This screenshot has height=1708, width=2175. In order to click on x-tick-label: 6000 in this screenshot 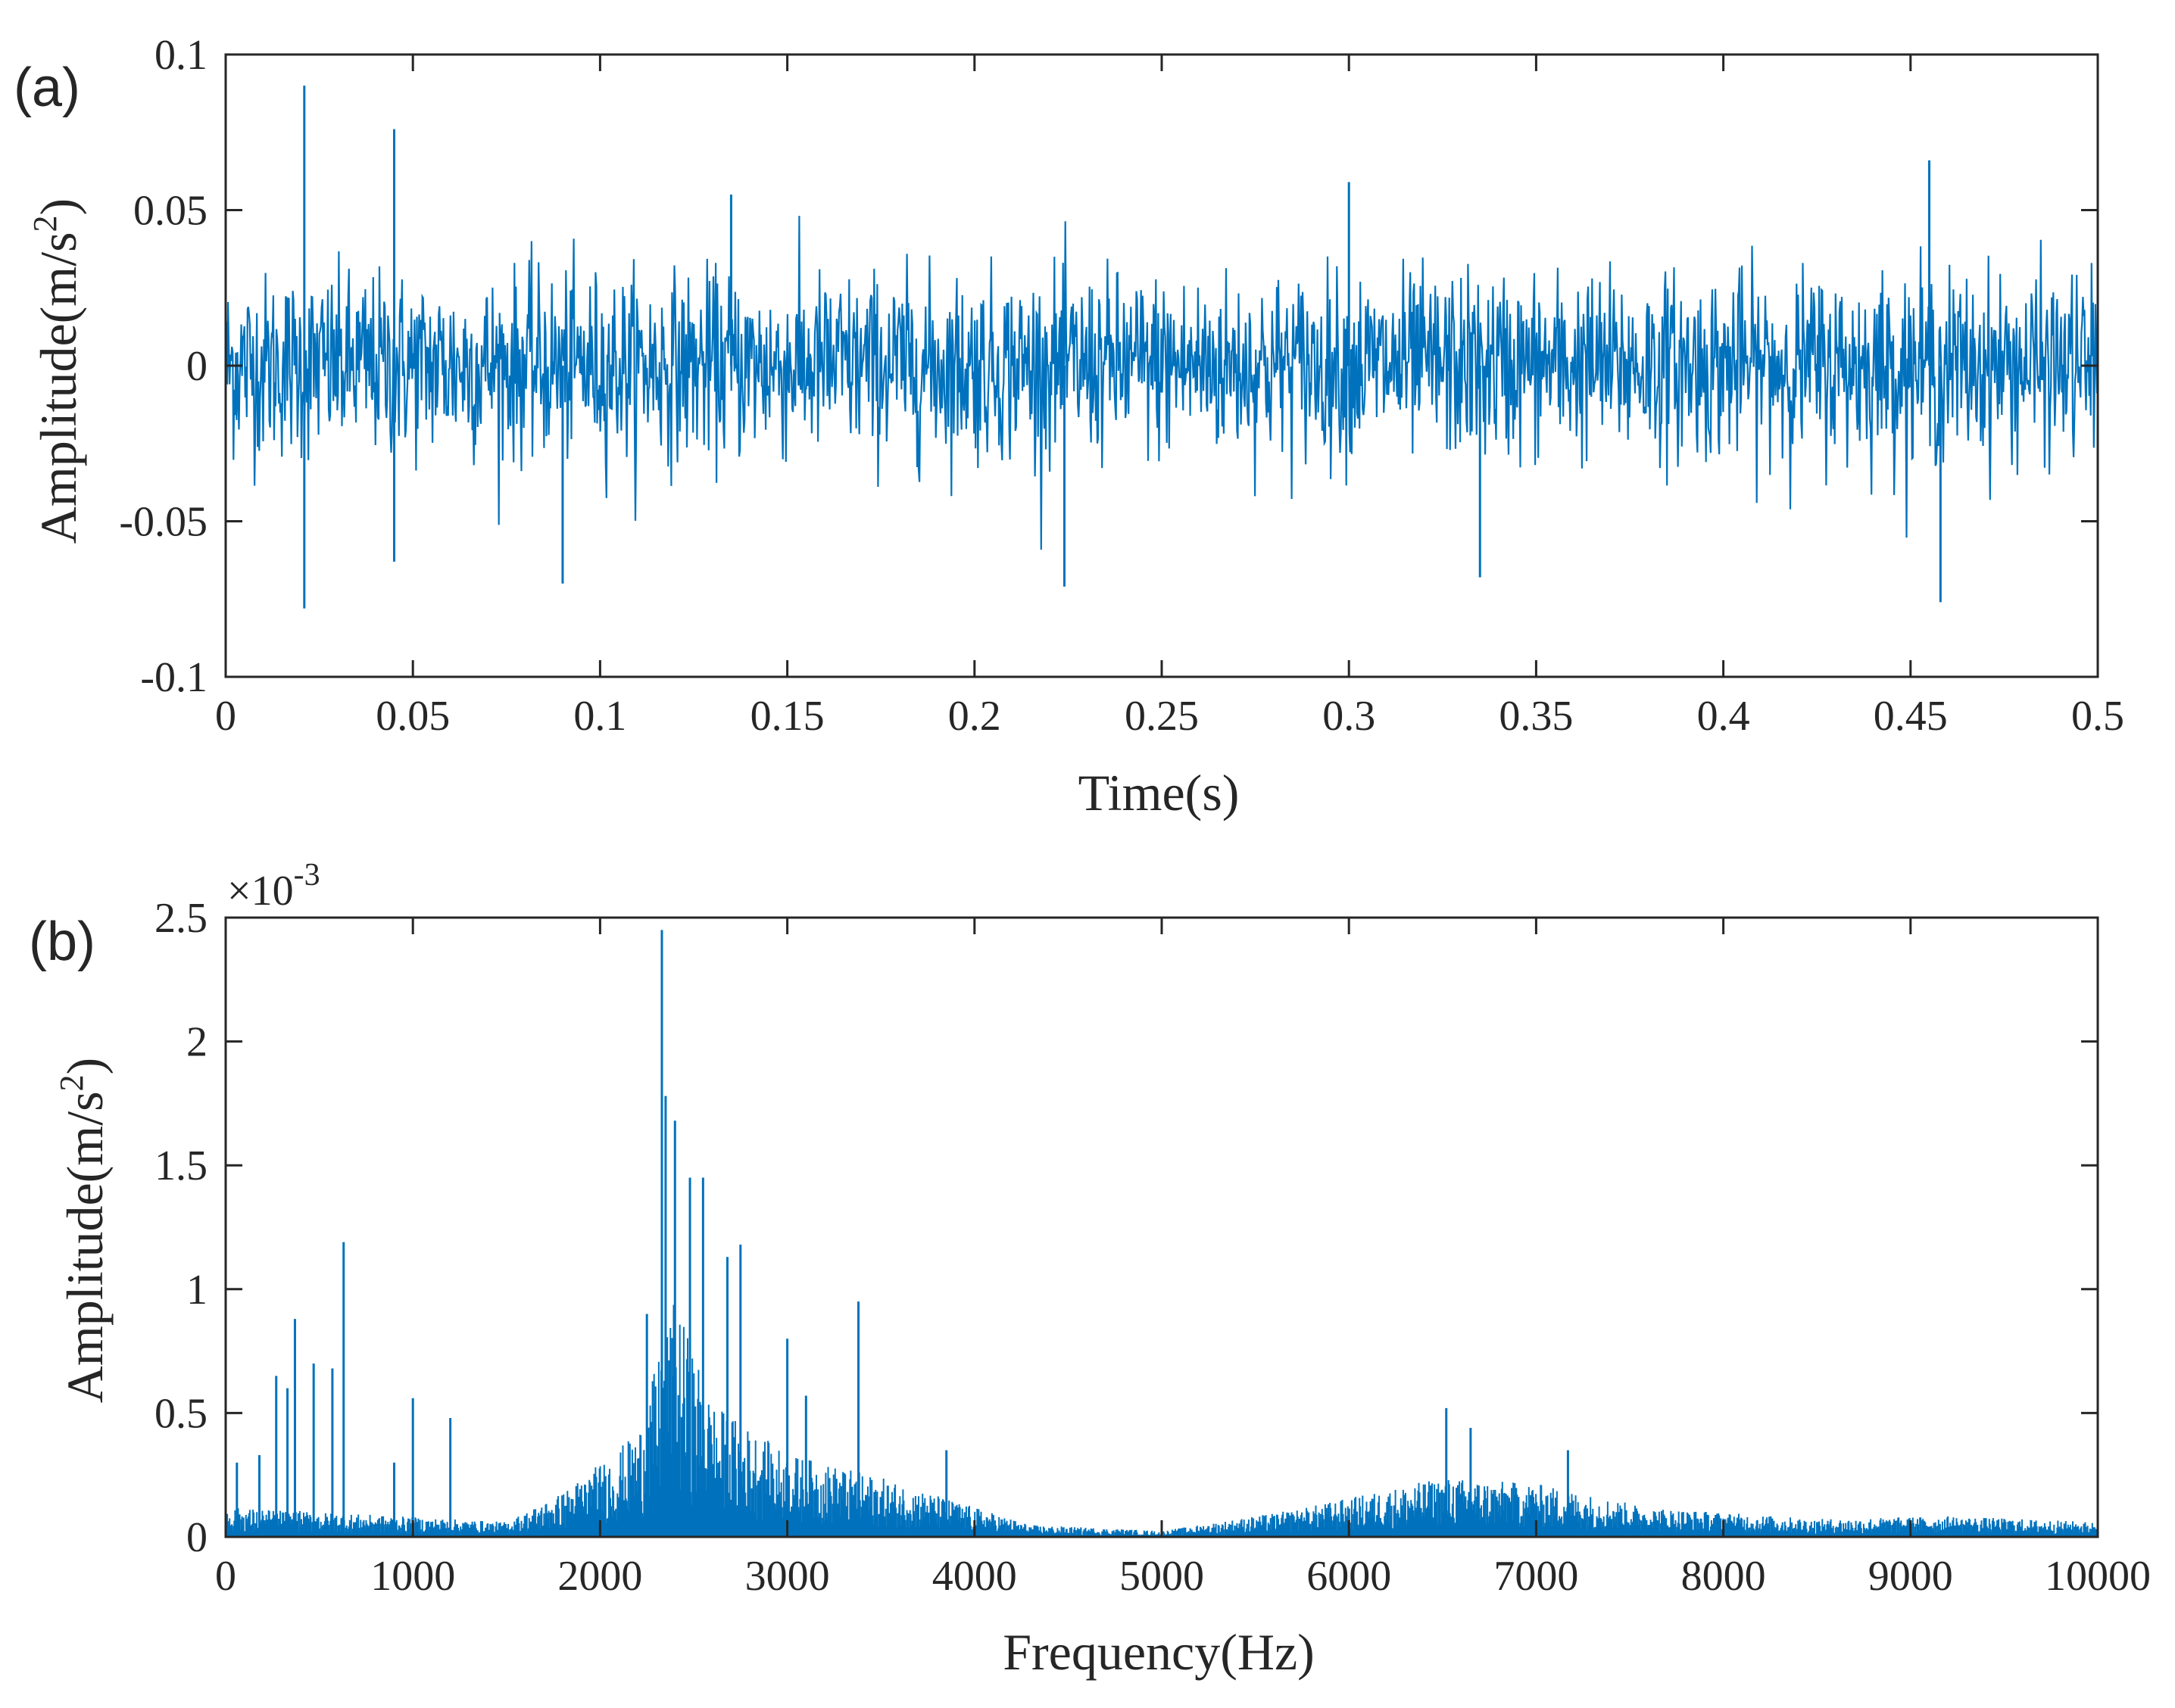, I will do `click(1348, 1576)`.